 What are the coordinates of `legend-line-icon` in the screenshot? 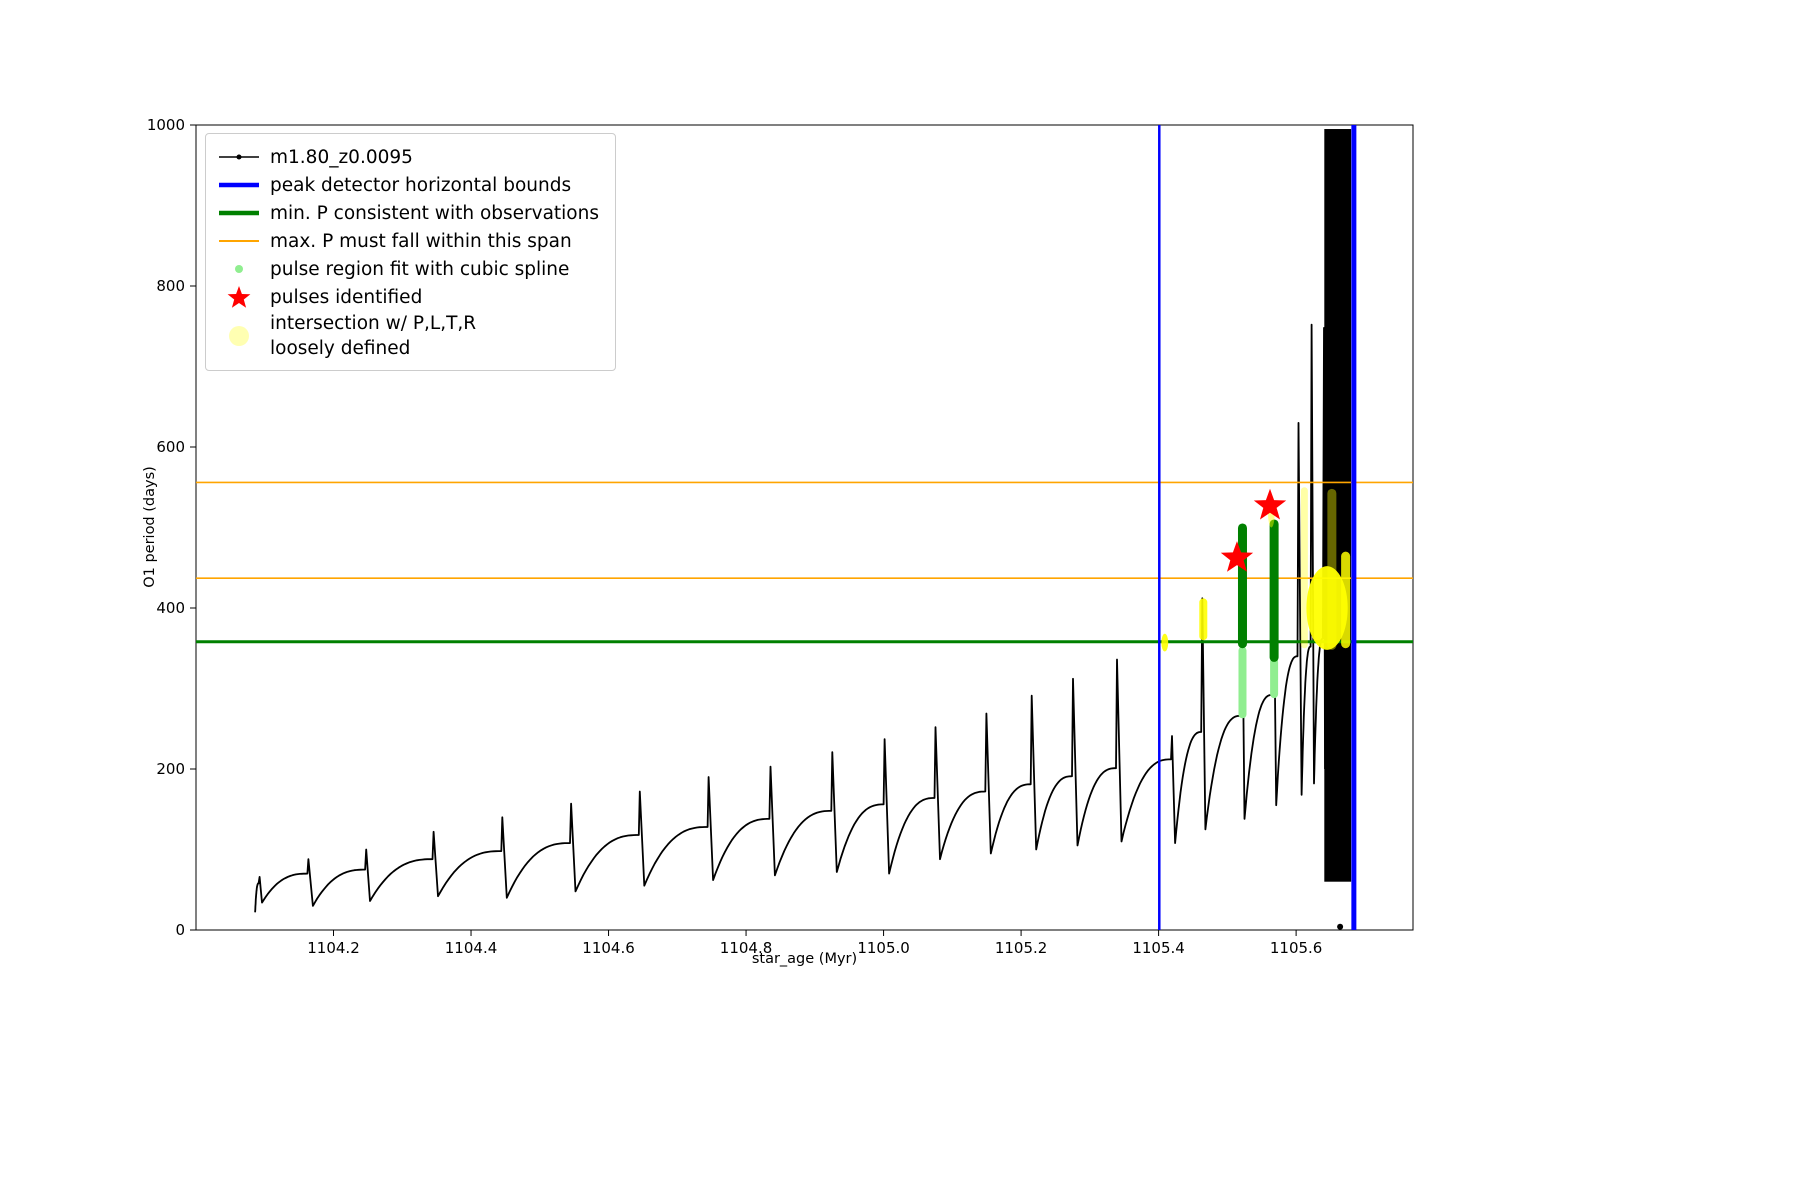 It's located at (239, 241).